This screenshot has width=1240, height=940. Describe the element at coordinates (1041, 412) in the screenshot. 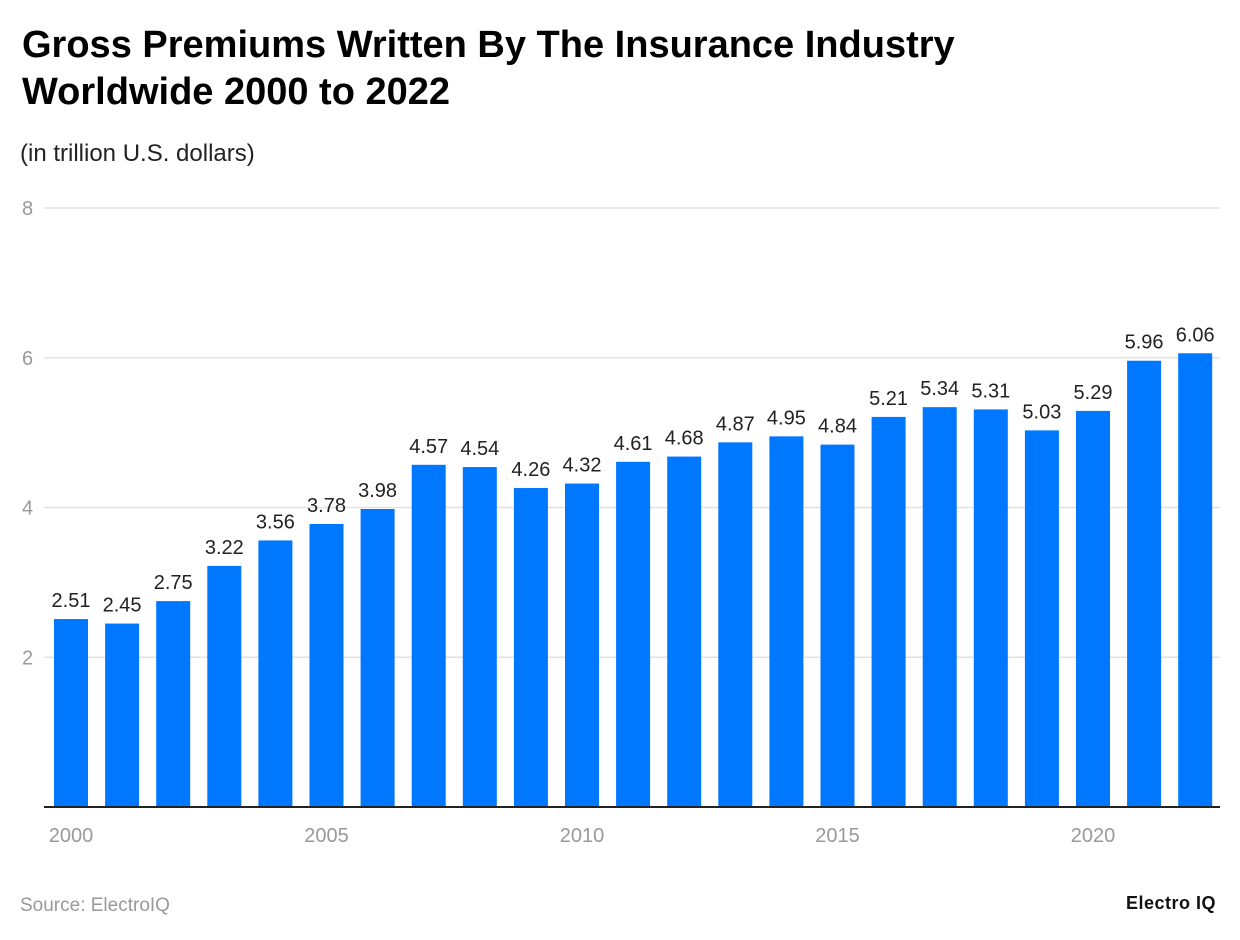

I see `data-label-2019: 5.03` at that location.